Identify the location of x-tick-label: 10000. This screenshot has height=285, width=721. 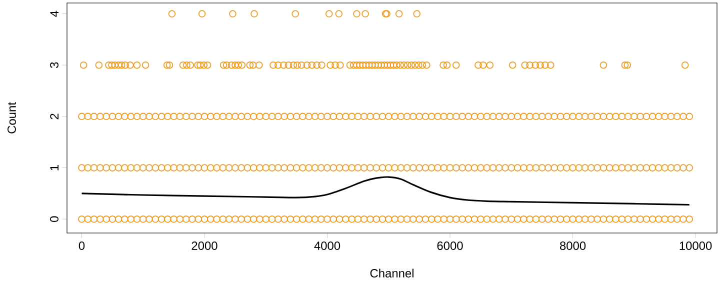
(696, 246).